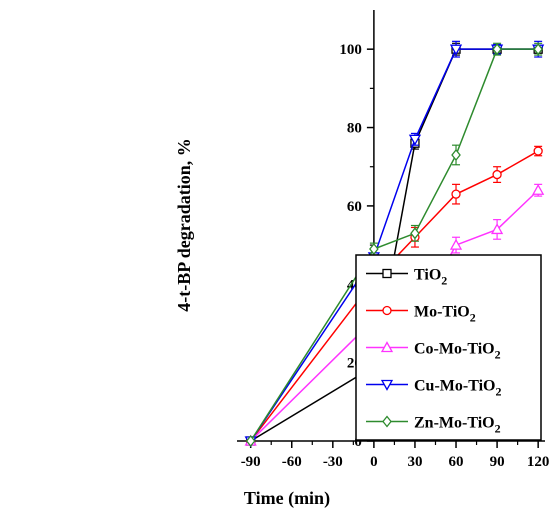  Describe the element at coordinates (406, 277) in the screenshot. I see `legend-item: TiO2` at that location.